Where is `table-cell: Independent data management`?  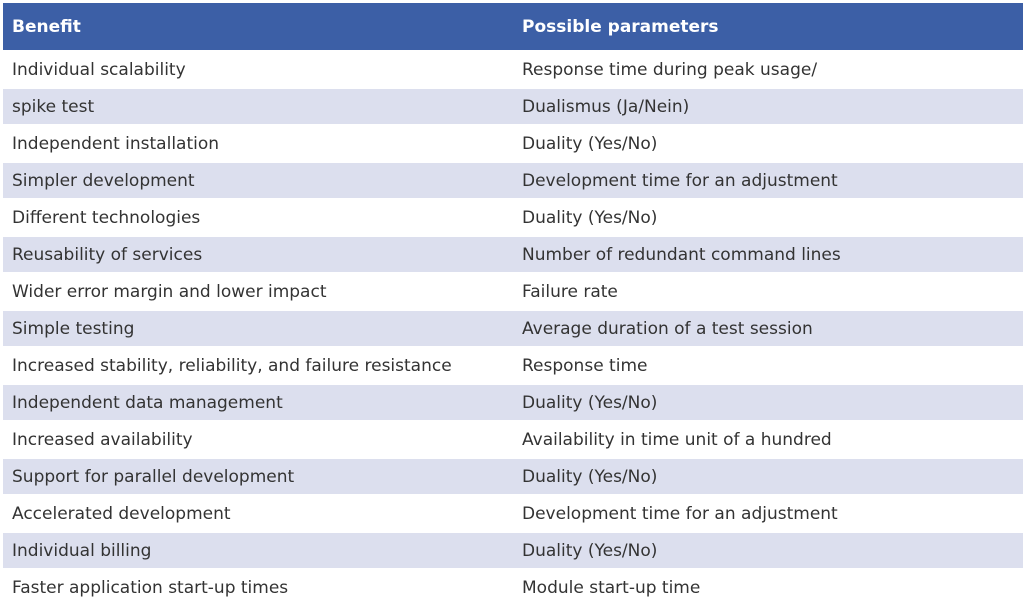
table-cell: Independent data management is located at coordinates (258, 402).